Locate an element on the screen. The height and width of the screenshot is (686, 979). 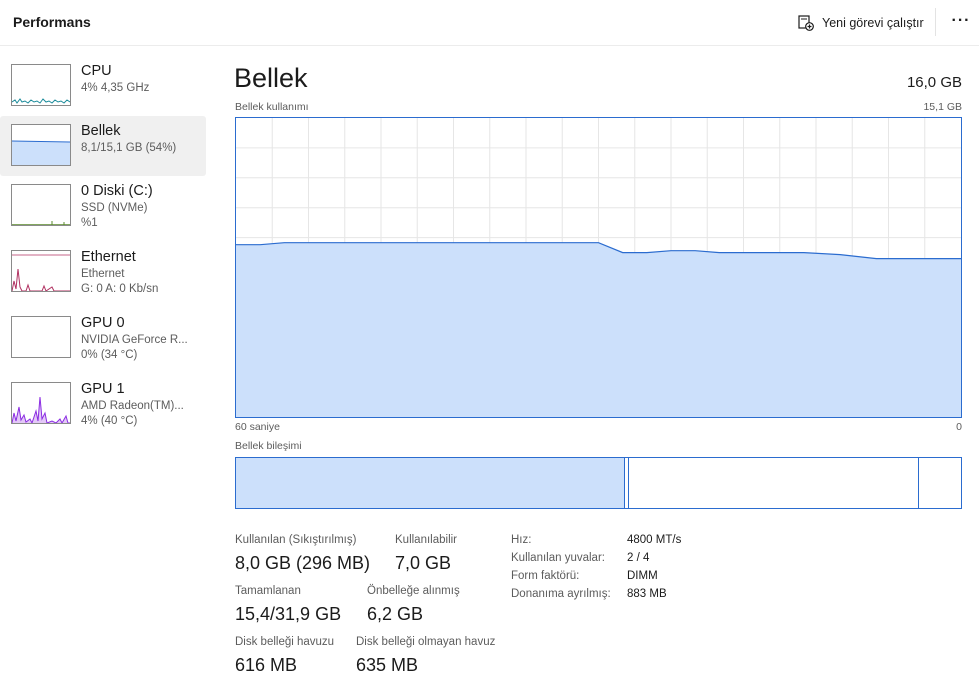
sidebar-item-label: GPU 0 is located at coordinates (103, 323).